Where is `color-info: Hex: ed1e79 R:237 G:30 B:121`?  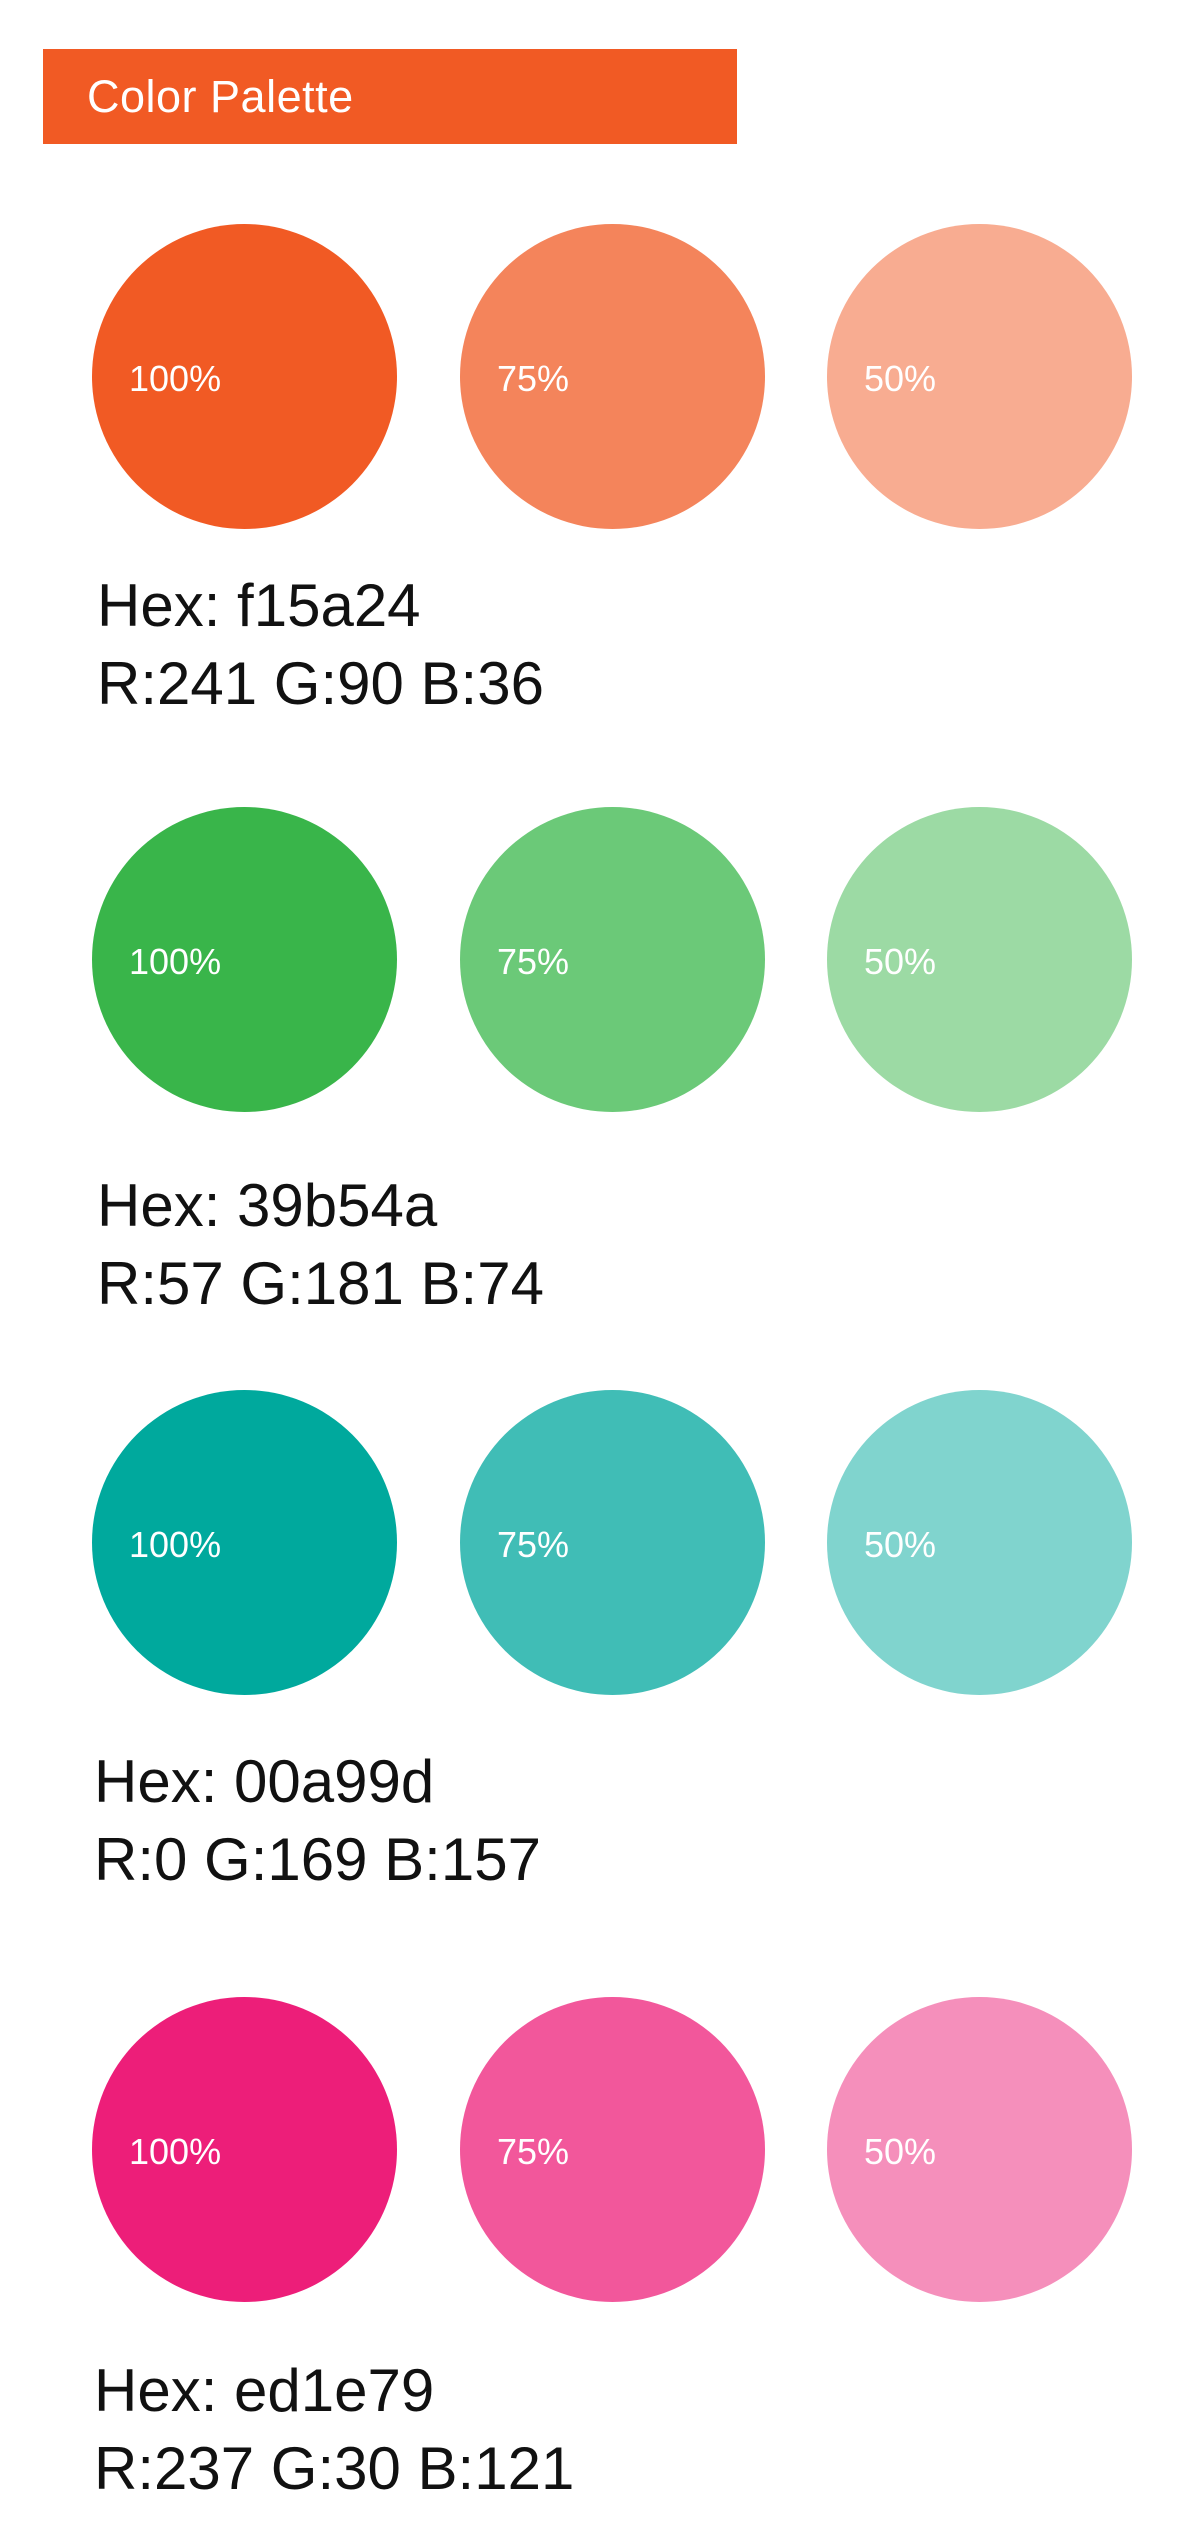
color-info: Hex: ed1e79 R:237 G:30 B:121 is located at coordinates (334, 2430).